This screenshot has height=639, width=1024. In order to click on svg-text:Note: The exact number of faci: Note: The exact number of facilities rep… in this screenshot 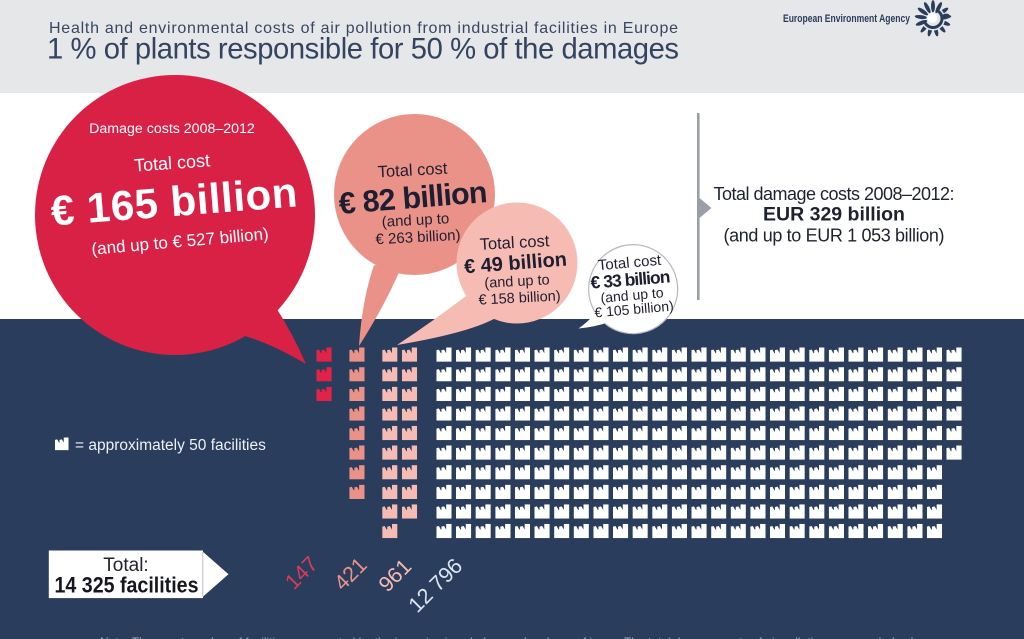, I will do `click(518, 637)`.